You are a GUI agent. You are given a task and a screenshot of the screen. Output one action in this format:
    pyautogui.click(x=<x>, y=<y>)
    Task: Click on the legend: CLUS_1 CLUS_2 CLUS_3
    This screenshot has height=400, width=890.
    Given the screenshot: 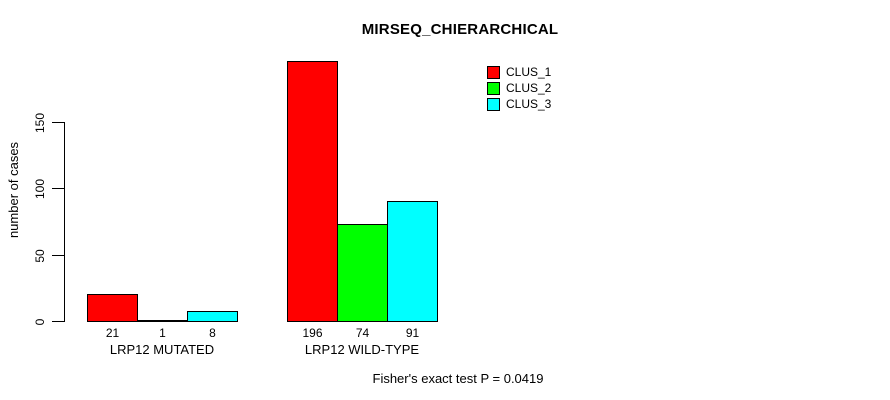 What is the action you would take?
    pyautogui.click(x=519, y=88)
    